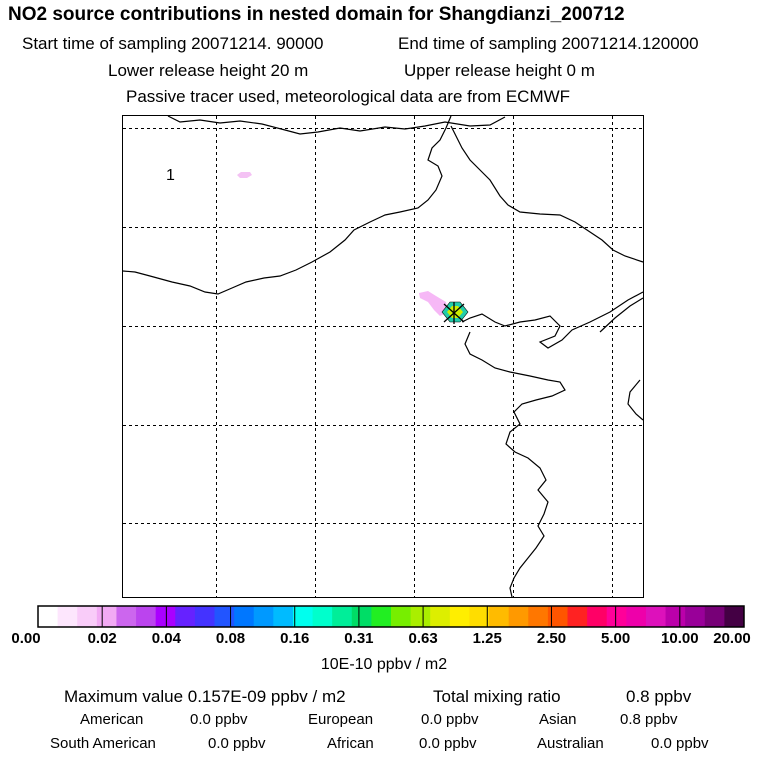 This screenshot has width=768, height=768. I want to click on colorbar-tick-label: 0.04, so click(166, 638).